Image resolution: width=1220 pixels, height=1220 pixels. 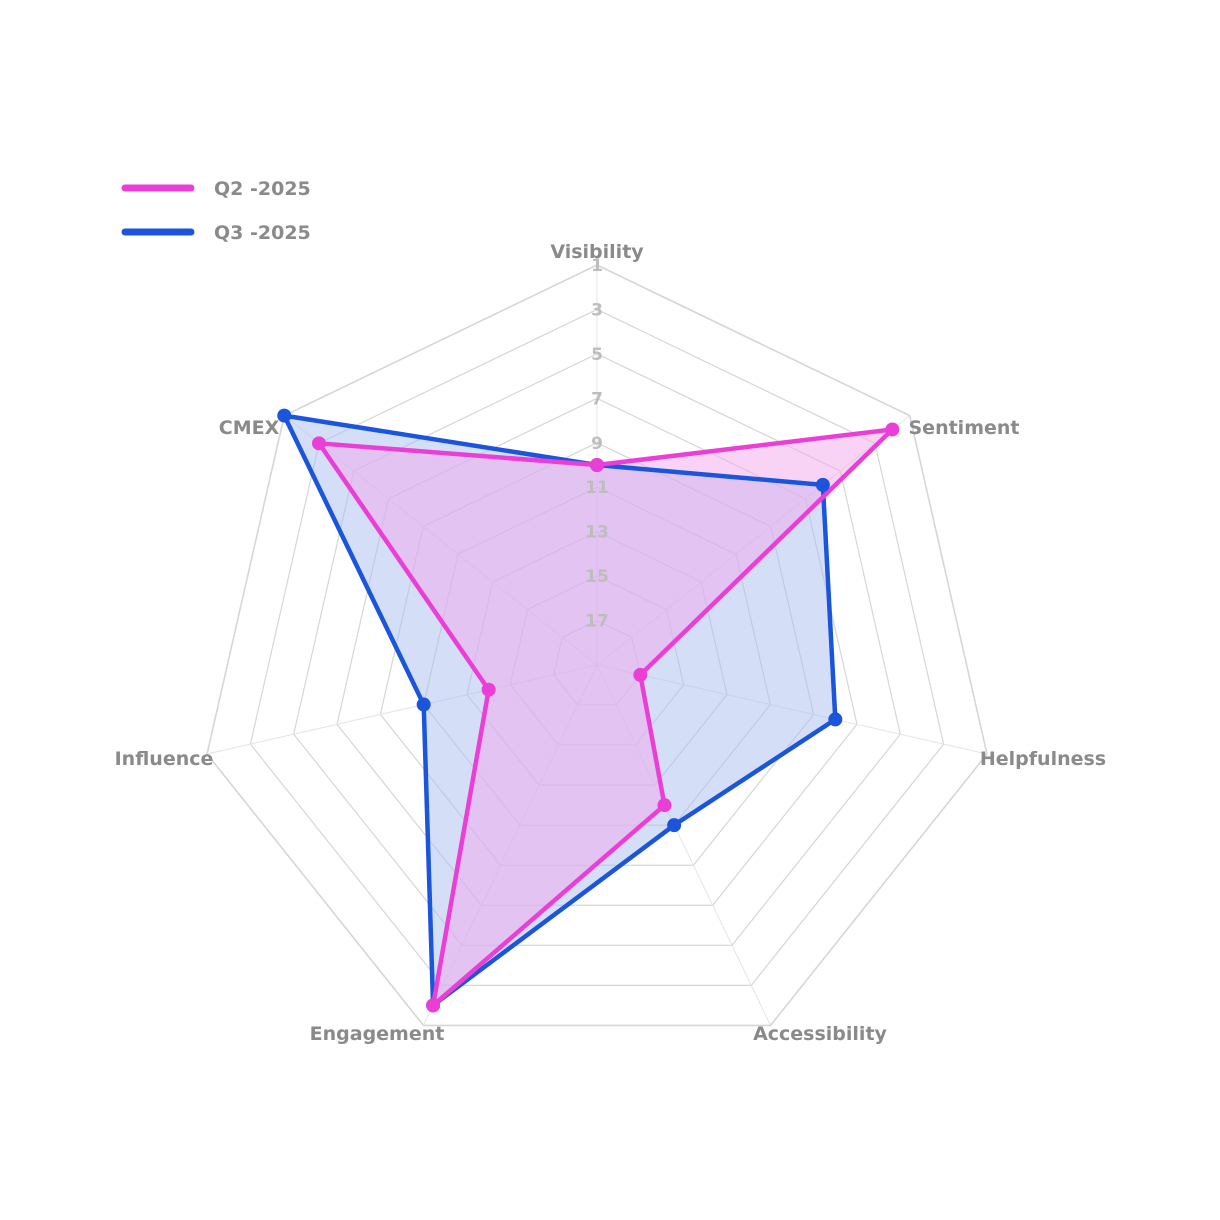 What do you see at coordinates (597, 399) in the screenshot?
I see `tick-label-7: 7` at bounding box center [597, 399].